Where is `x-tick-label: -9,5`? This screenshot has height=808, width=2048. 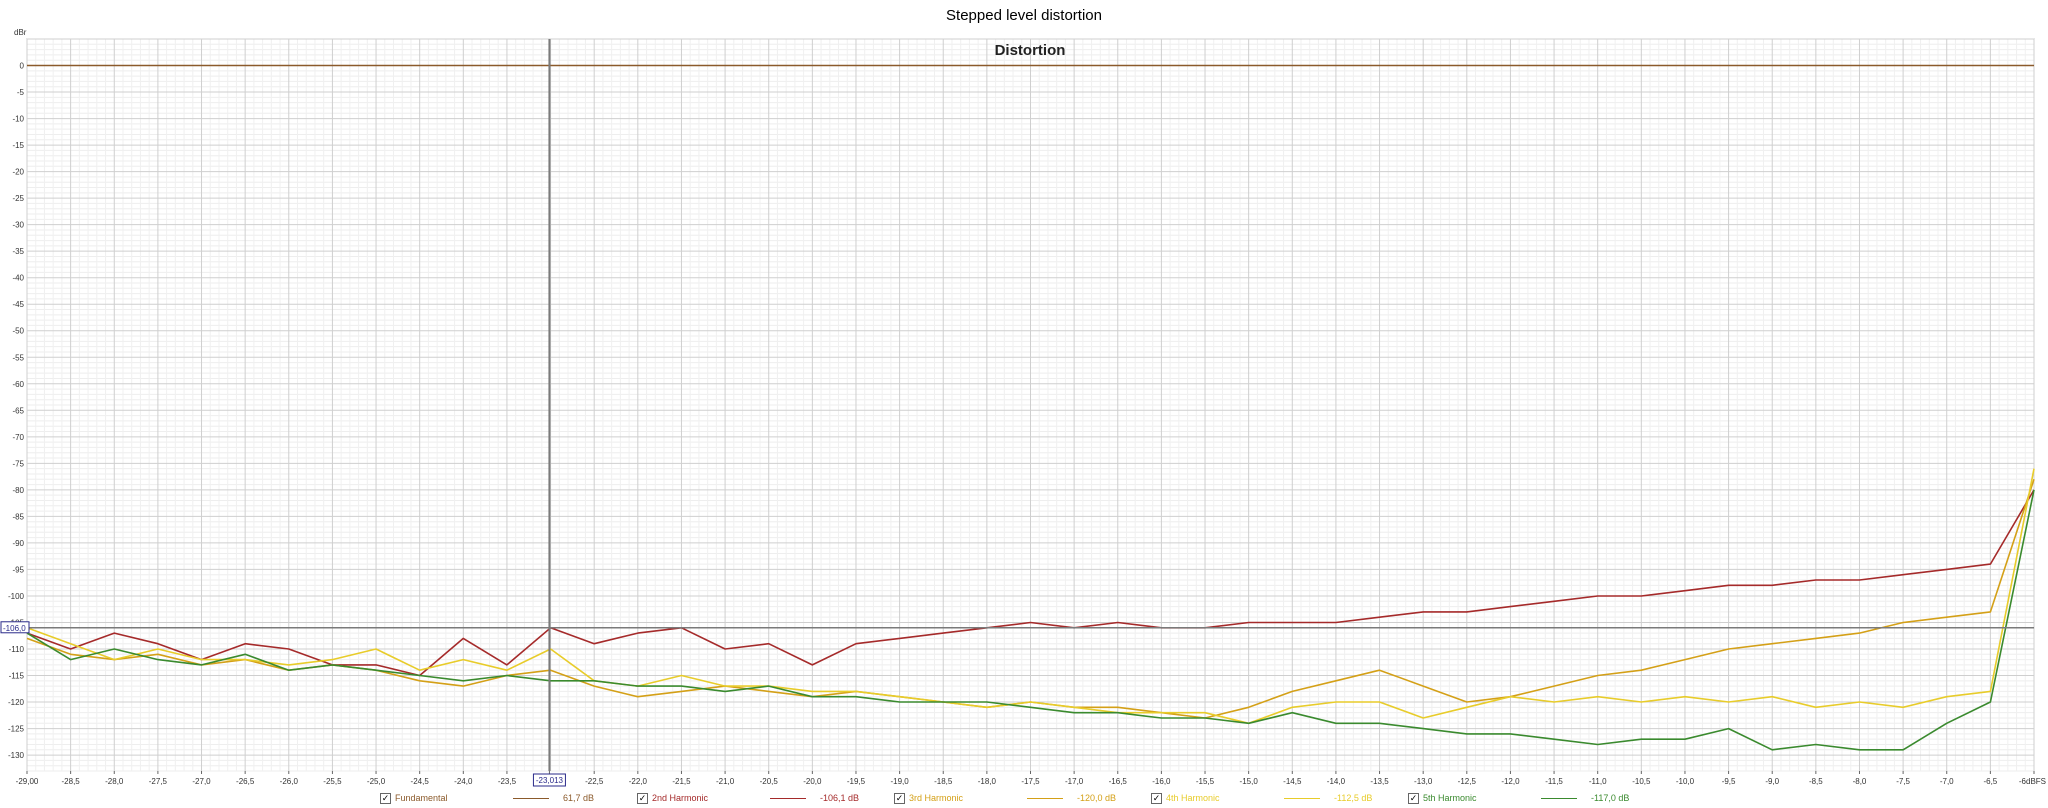 x-tick-label: -9,5 is located at coordinates (1729, 781).